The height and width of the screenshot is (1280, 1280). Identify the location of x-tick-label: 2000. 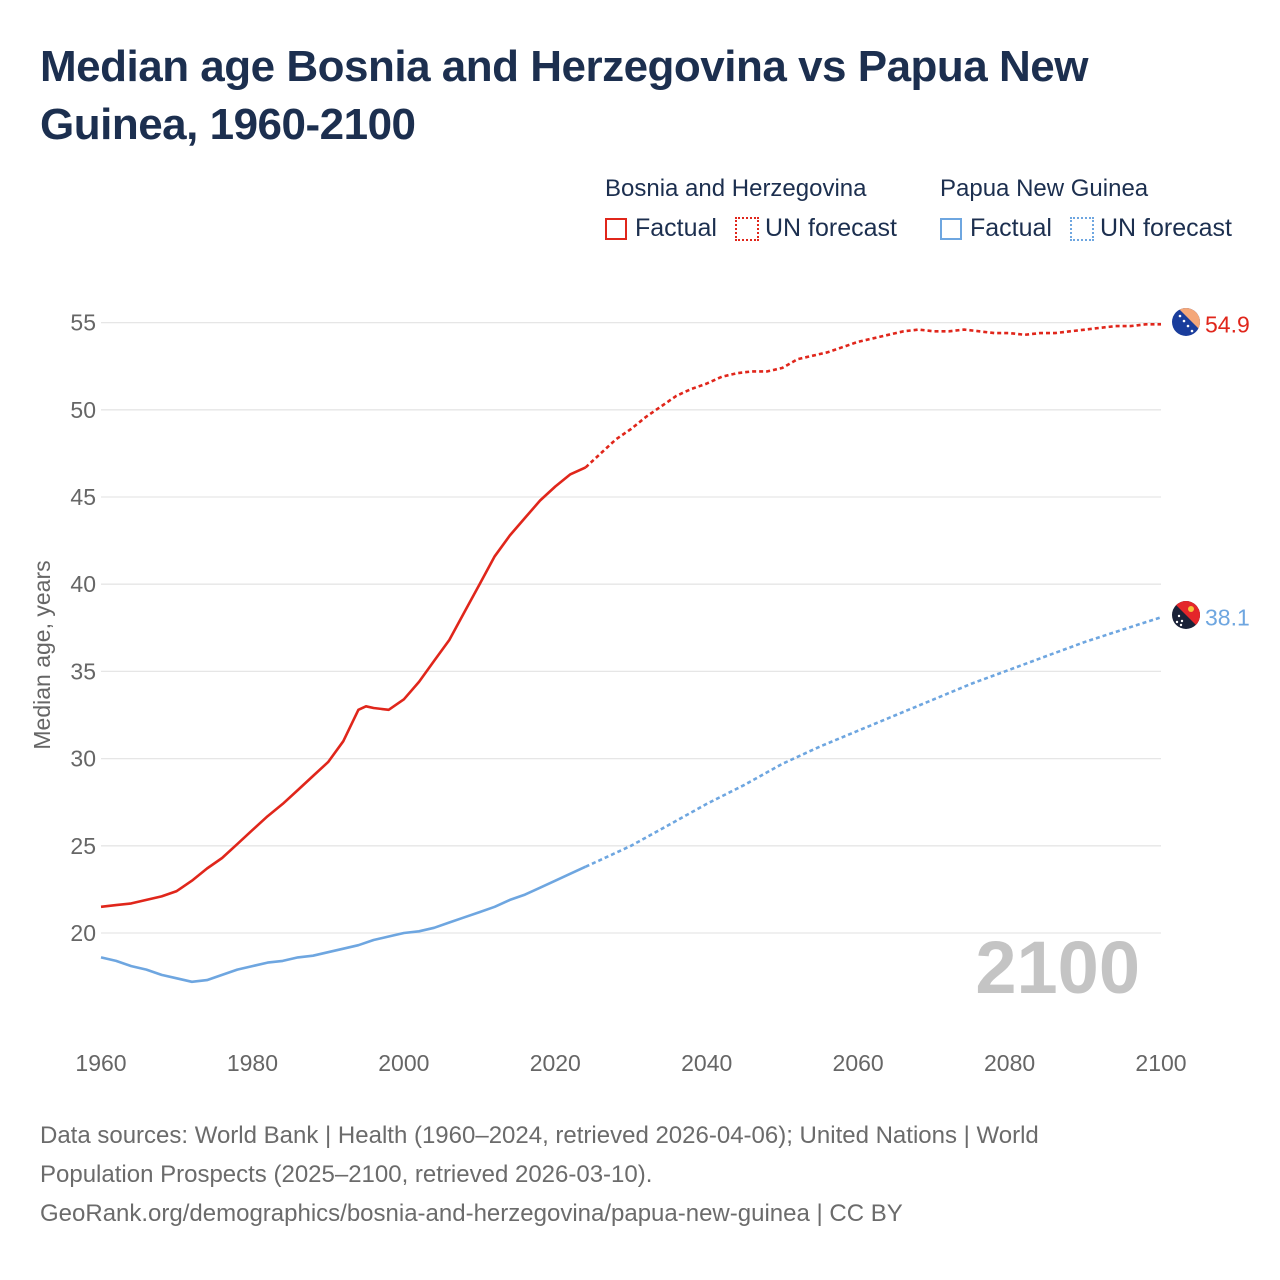
(403, 1063).